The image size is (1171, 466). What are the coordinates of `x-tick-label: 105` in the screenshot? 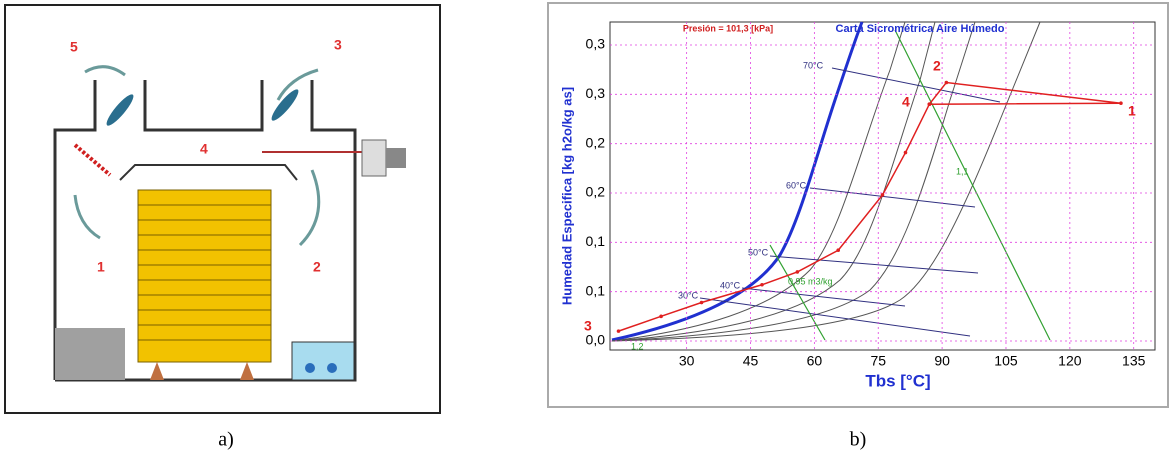 It's located at (1006, 361).